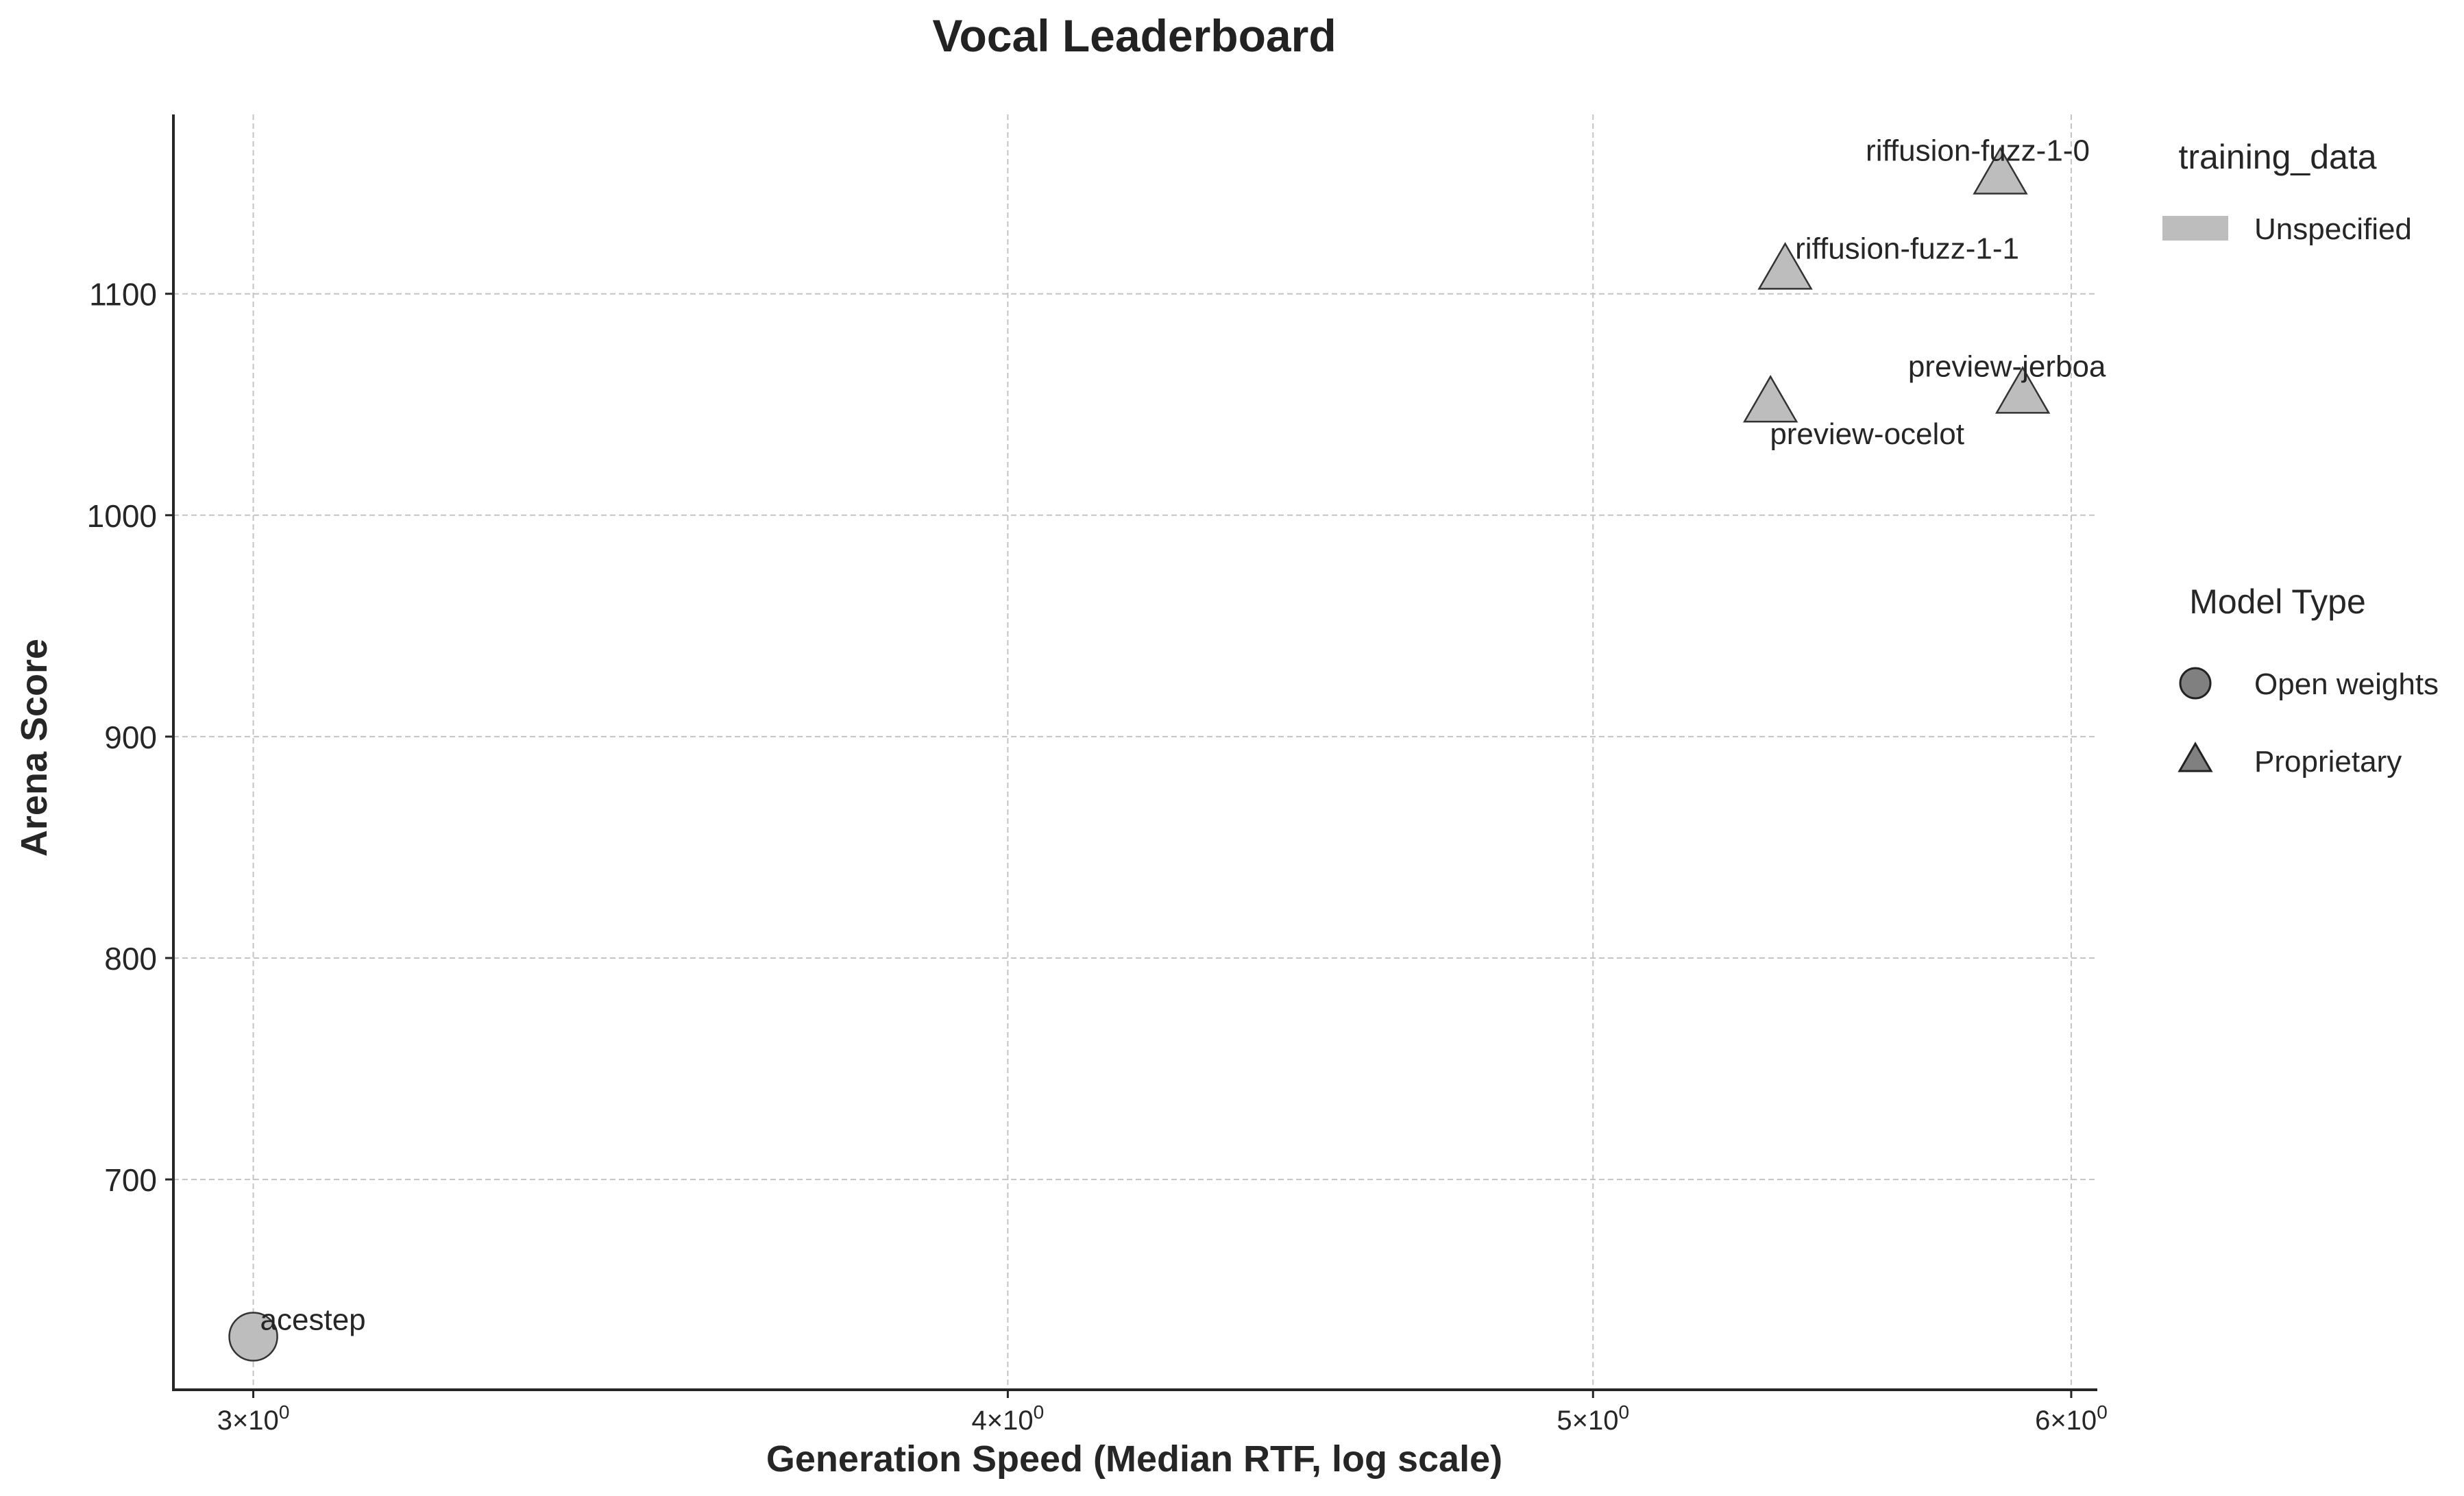 Image resolution: width=2464 pixels, height=1496 pixels. What do you see at coordinates (1134, 35) in the screenshot?
I see `chart-title: Vocal Leaderboard` at bounding box center [1134, 35].